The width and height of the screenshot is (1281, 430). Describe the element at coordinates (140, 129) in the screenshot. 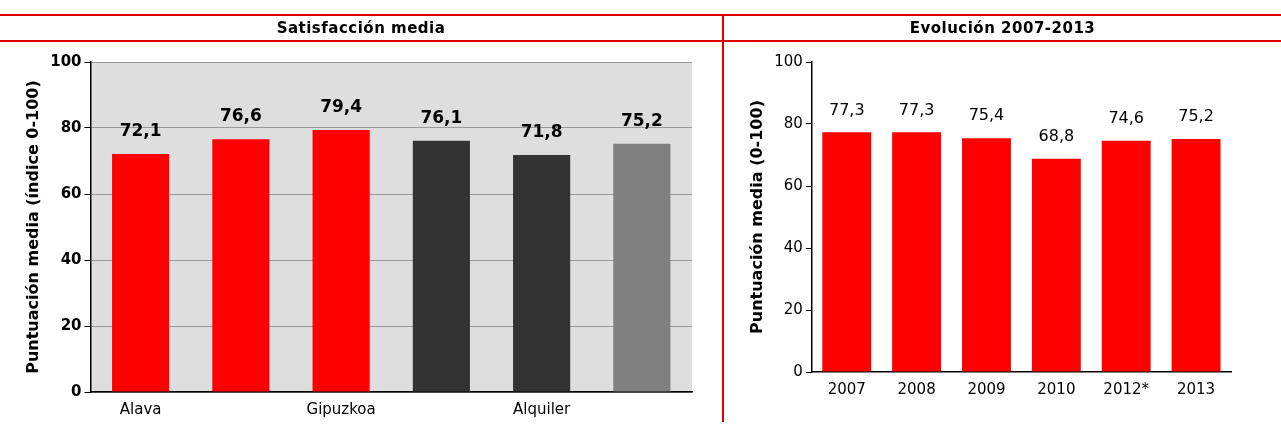

I see `data-label: 72,1` at that location.